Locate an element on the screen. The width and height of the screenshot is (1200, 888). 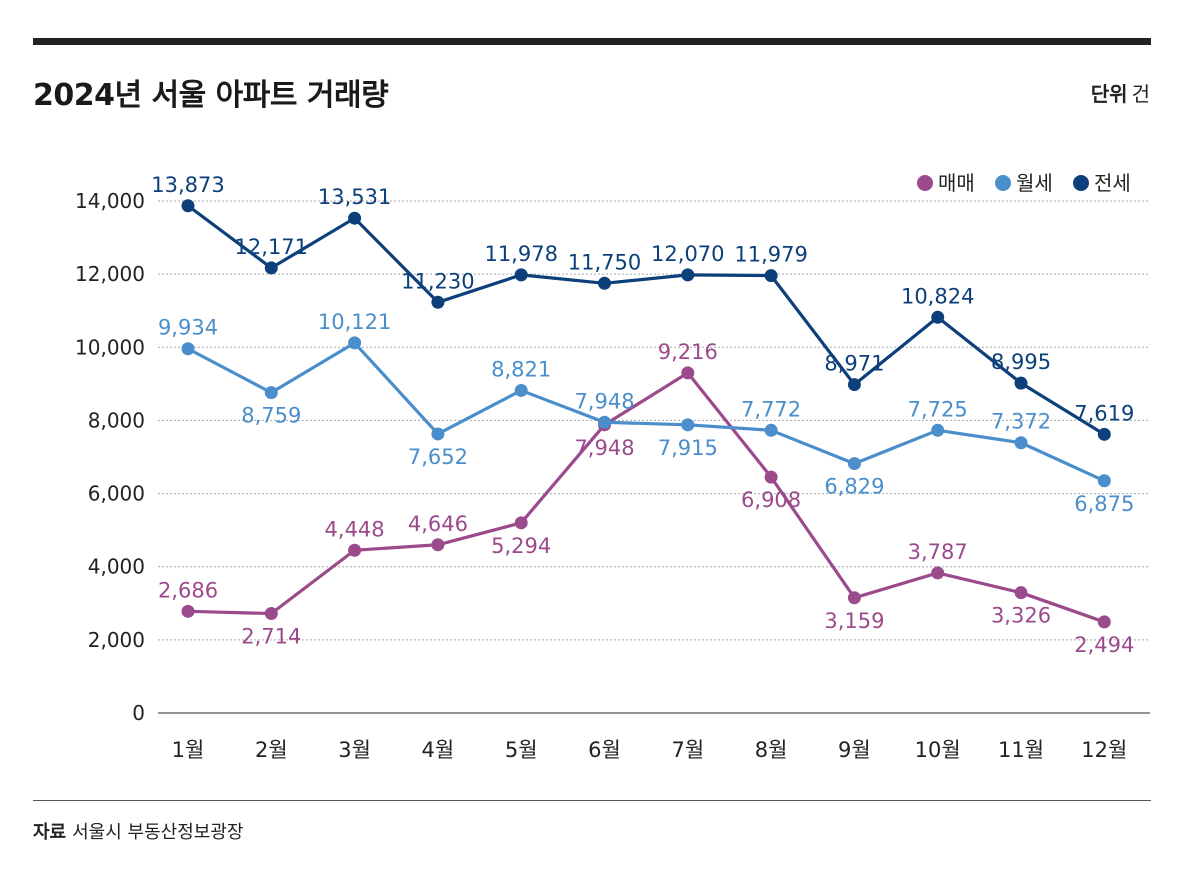
data-label: 11,230 is located at coordinates (437, 281).